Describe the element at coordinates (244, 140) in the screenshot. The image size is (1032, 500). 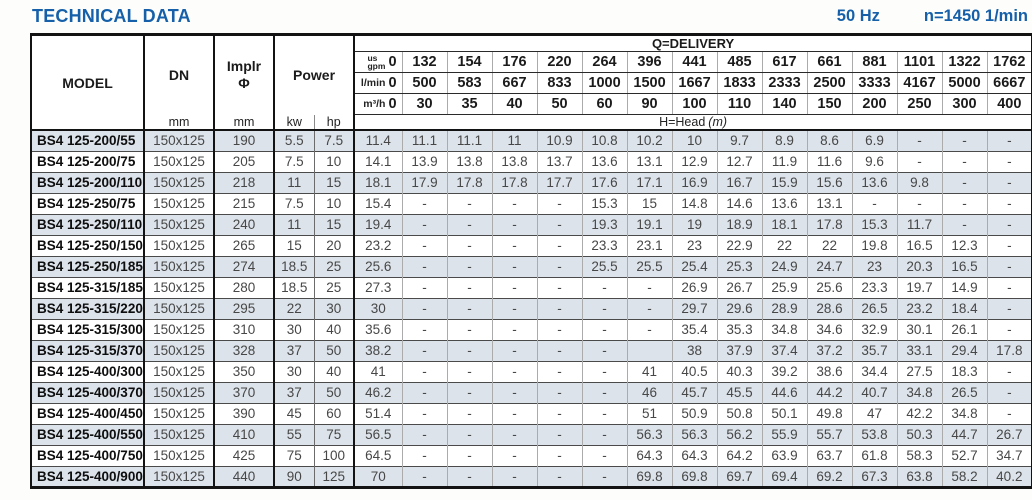
I see `impeller-cell: 190` at that location.